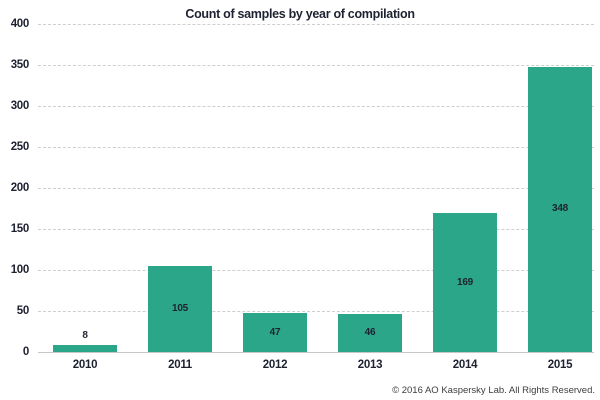 The height and width of the screenshot is (400, 600). Describe the element at coordinates (85, 365) in the screenshot. I see `x-tick-label: 2010` at that location.